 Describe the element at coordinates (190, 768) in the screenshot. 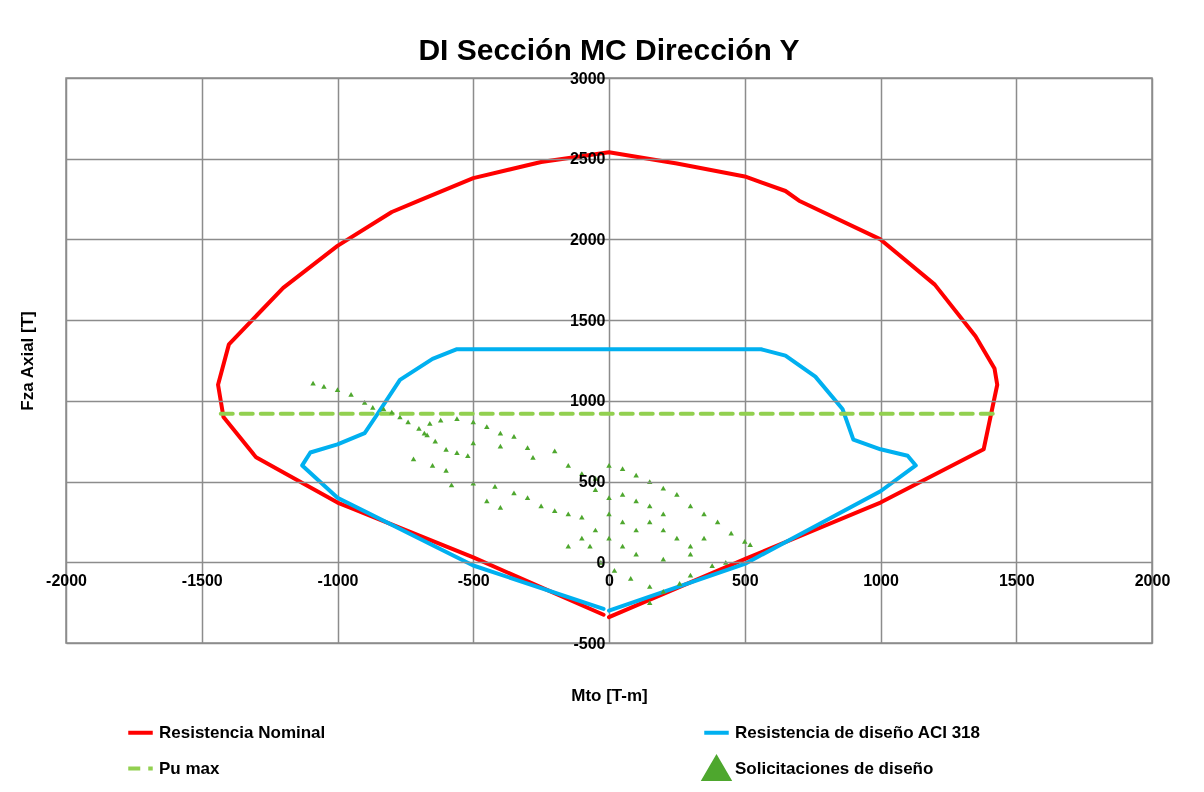

I see `legend-label: Pu max` at that location.